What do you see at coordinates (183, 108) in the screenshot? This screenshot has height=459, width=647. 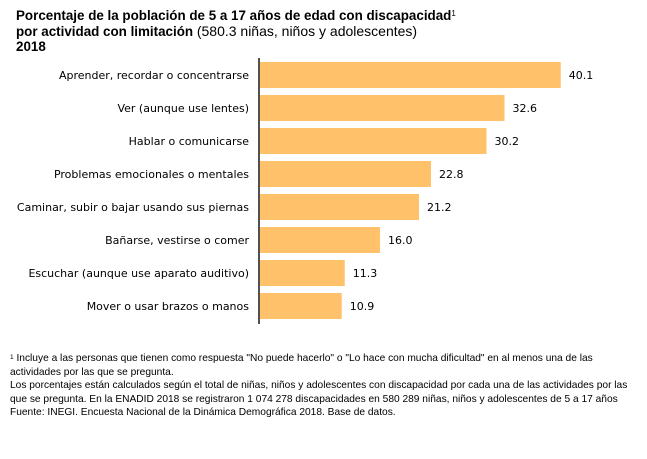 I see `category-label: Ver (aunque use lentes)` at bounding box center [183, 108].